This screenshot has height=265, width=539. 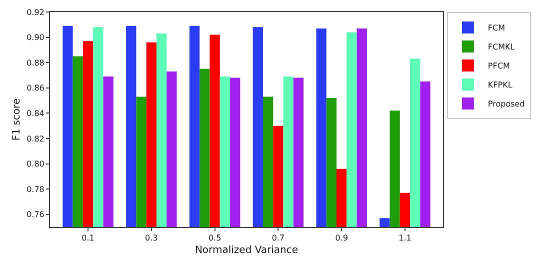 What do you see at coordinates (497, 28) in the screenshot?
I see `legend-label: FCM` at bounding box center [497, 28].